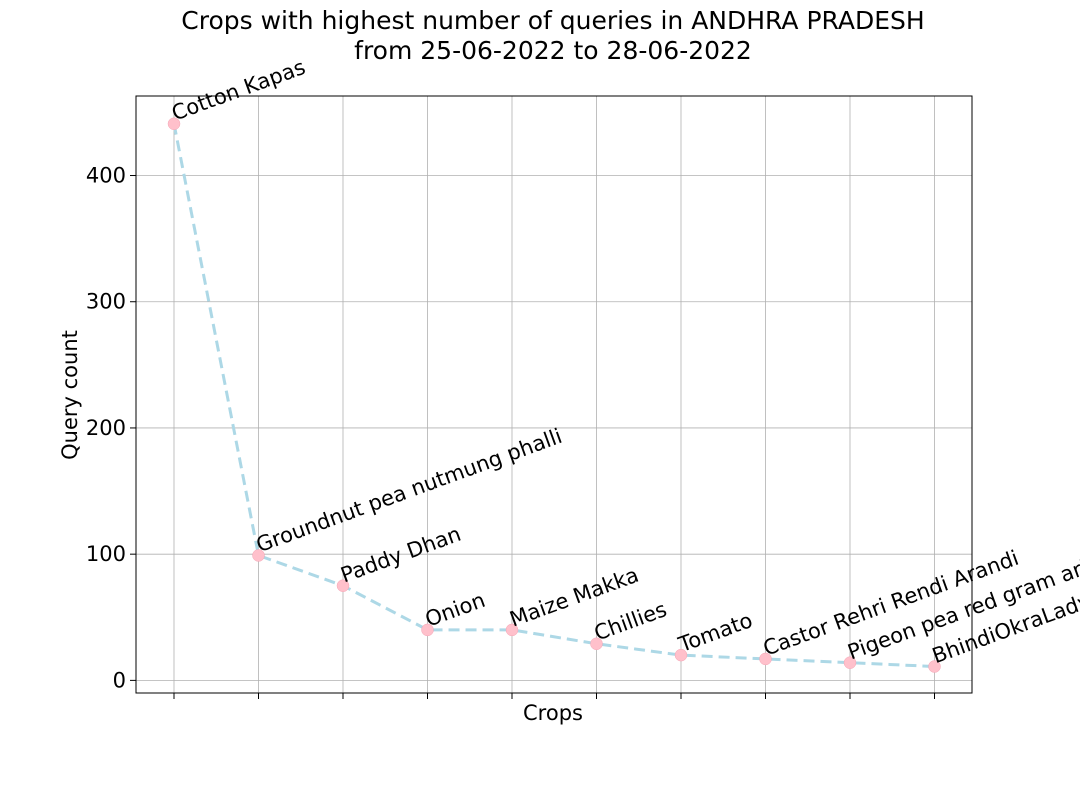 Image resolution: width=1080 pixels, height=792 pixels. What do you see at coordinates (409, 490) in the screenshot?
I see `point-label: Groundnut pea nutmung phalli` at bounding box center [409, 490].